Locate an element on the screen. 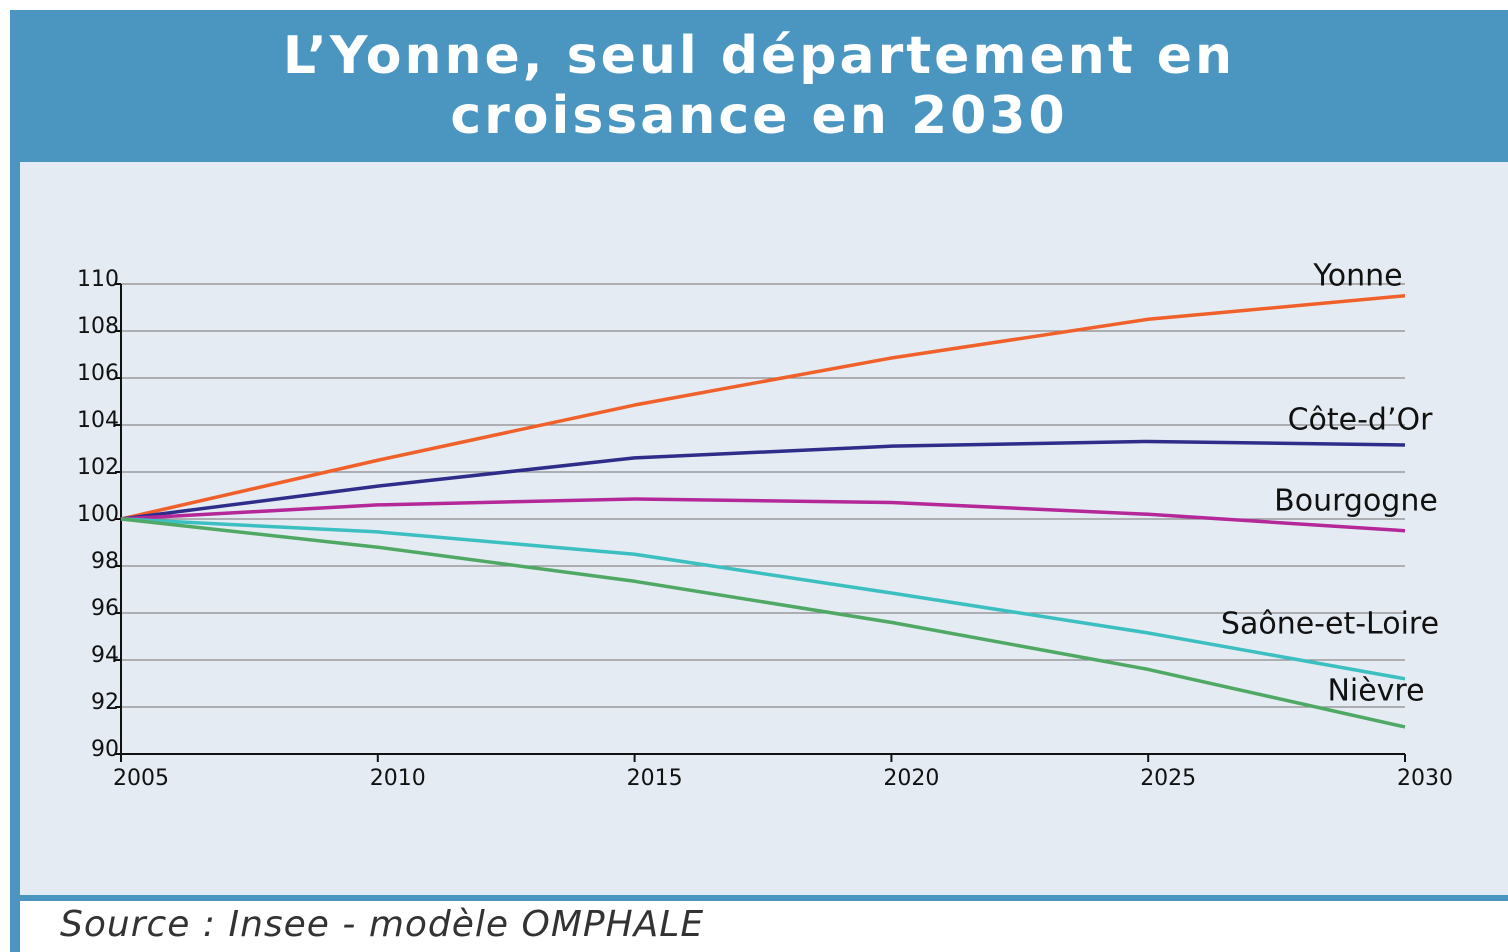  x-tick-label: 2025 is located at coordinates (1168, 778).